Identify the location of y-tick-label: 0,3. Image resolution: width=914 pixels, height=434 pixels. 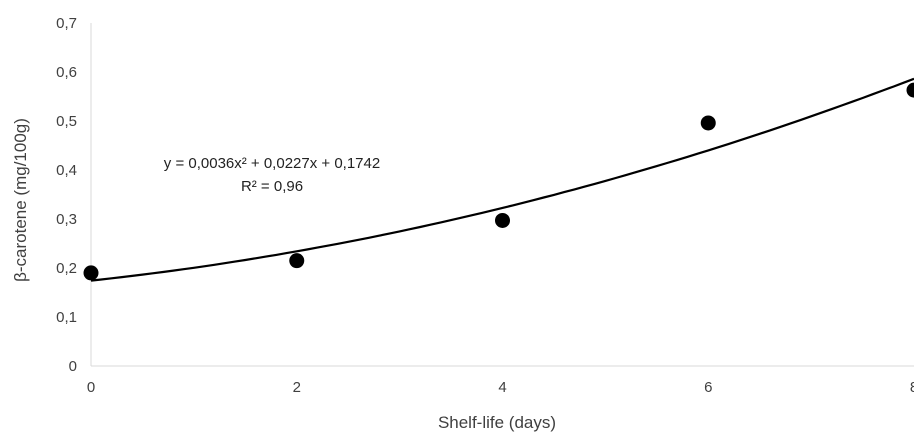
(66, 219).